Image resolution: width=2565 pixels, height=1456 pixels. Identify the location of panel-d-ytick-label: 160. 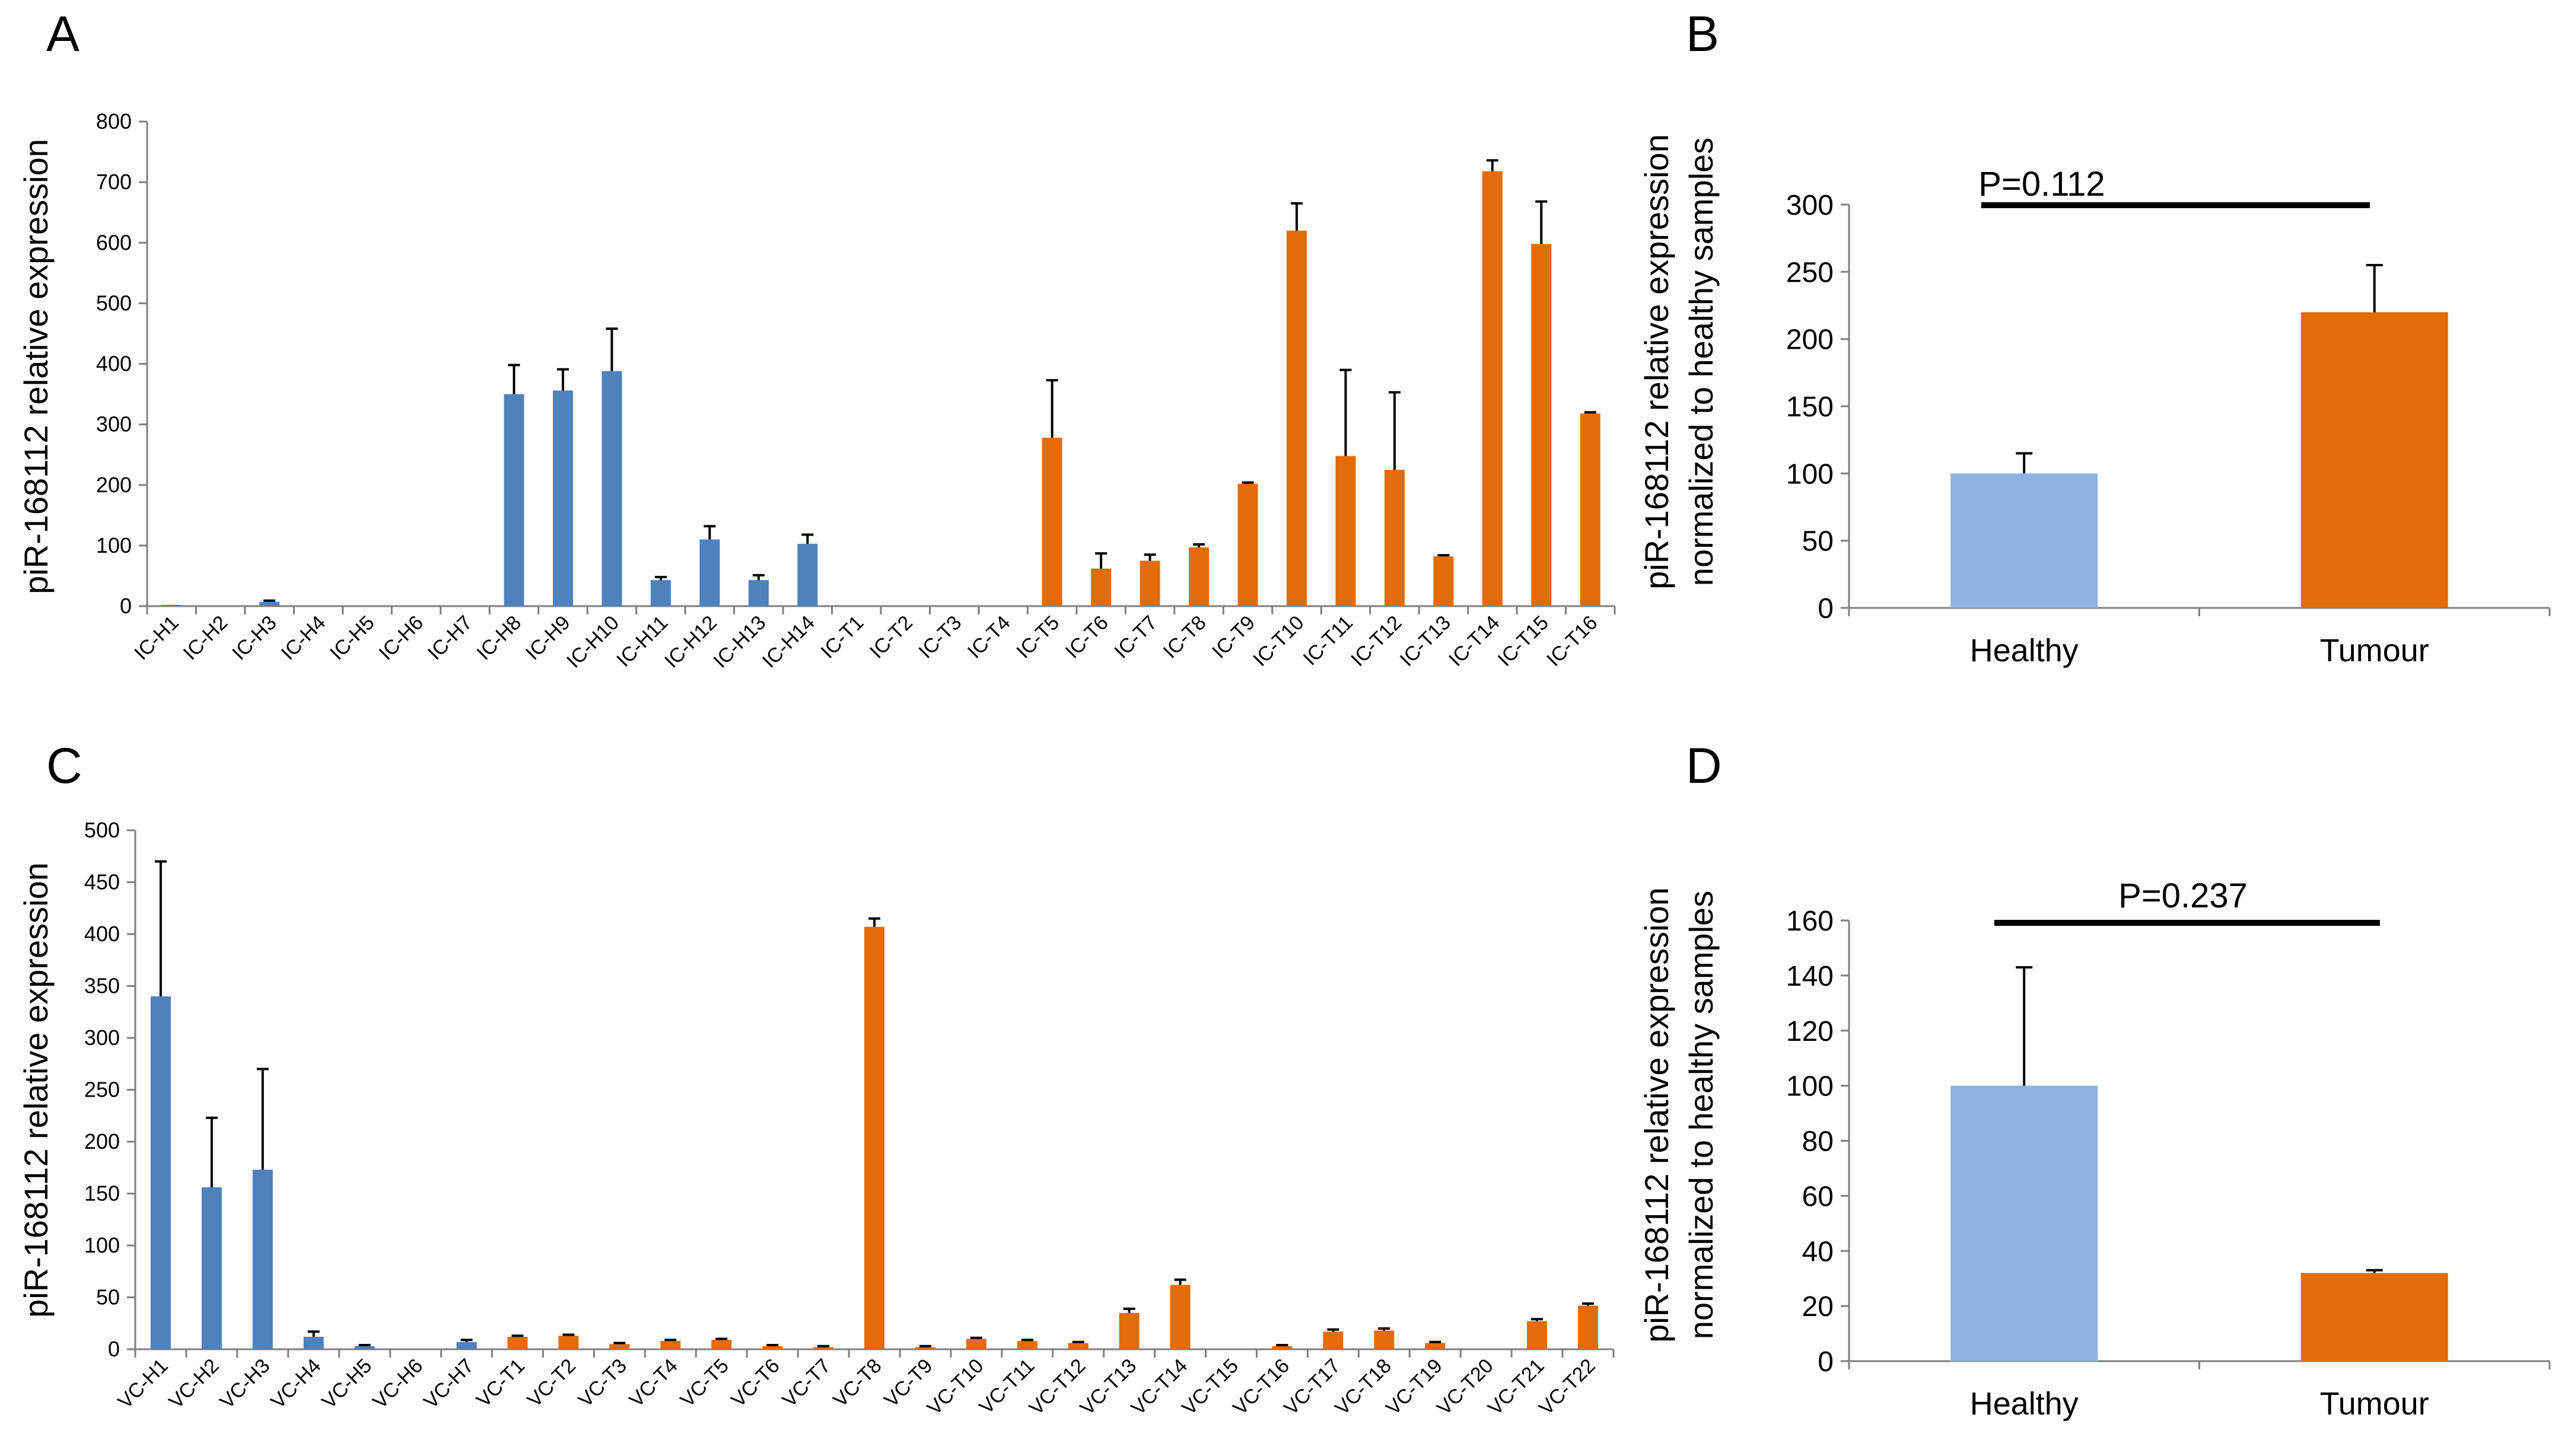
(1810, 921).